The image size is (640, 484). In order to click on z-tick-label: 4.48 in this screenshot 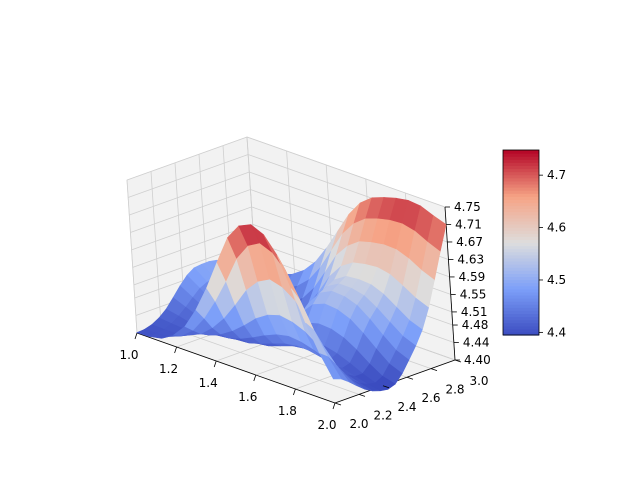, I will do `click(475, 325)`.